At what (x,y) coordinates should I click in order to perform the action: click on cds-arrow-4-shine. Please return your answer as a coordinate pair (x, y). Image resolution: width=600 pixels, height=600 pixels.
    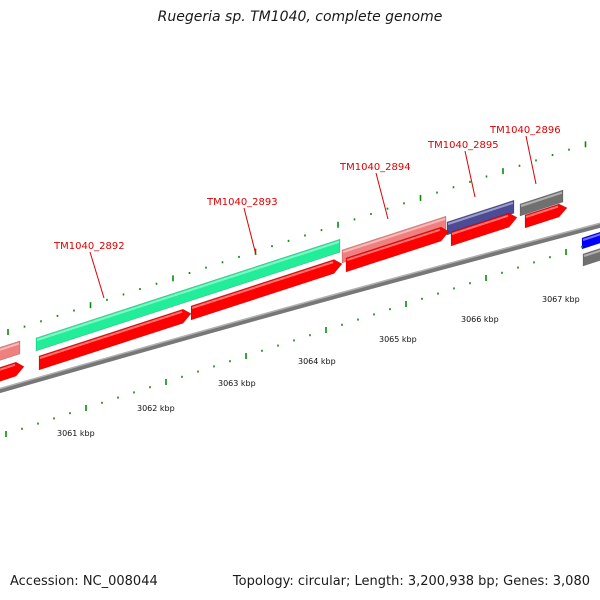
    Looking at the image, I should click on (480, 224).